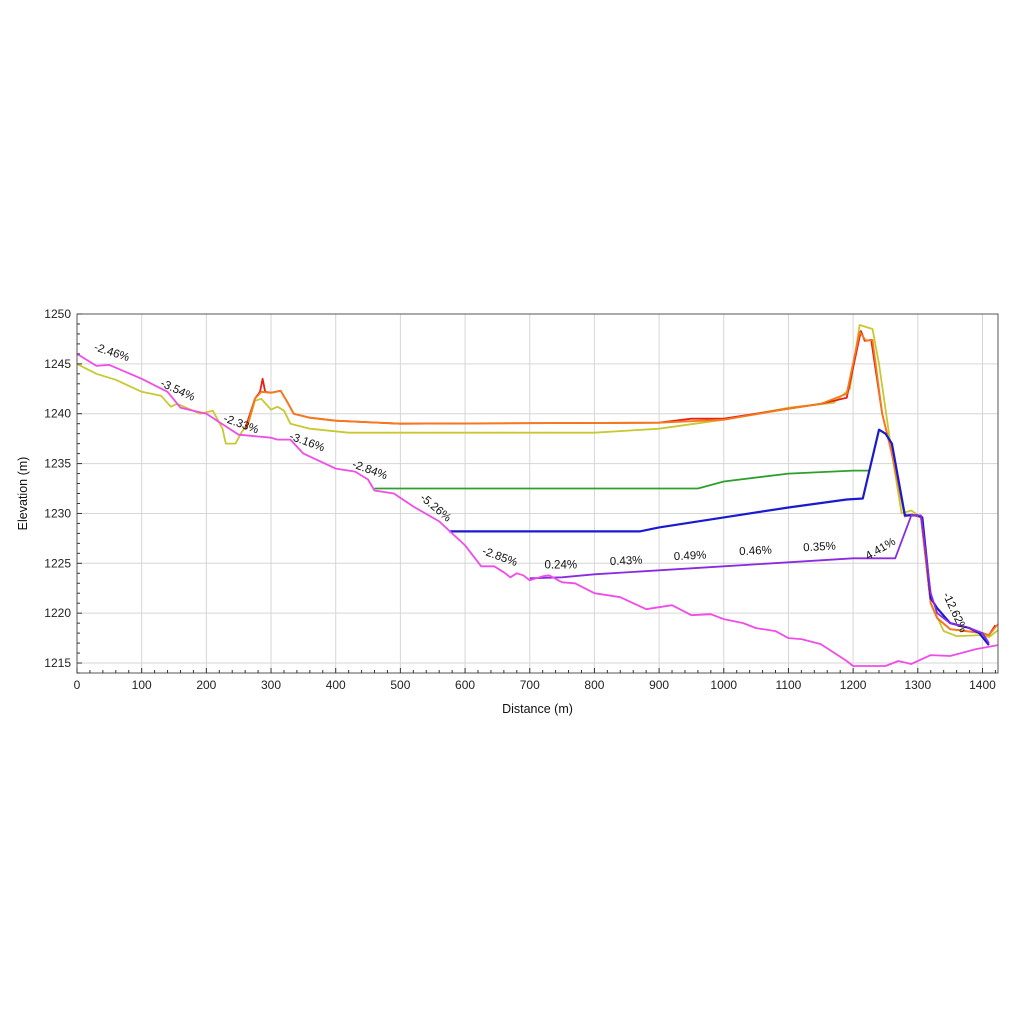  I want to click on x-tick-label: 300, so click(271, 685).